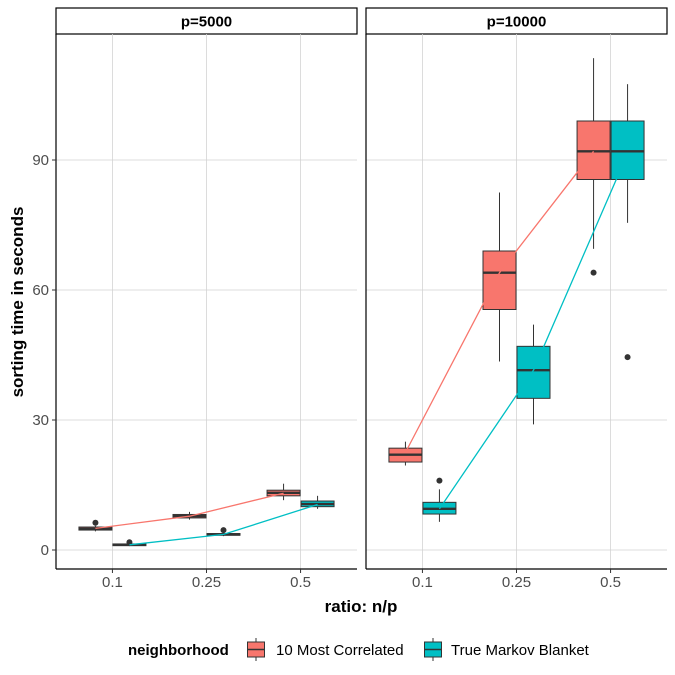 The width and height of the screenshot is (675, 675). Describe the element at coordinates (433, 649) in the screenshot. I see `legend-key-true-markov-blanket` at that location.